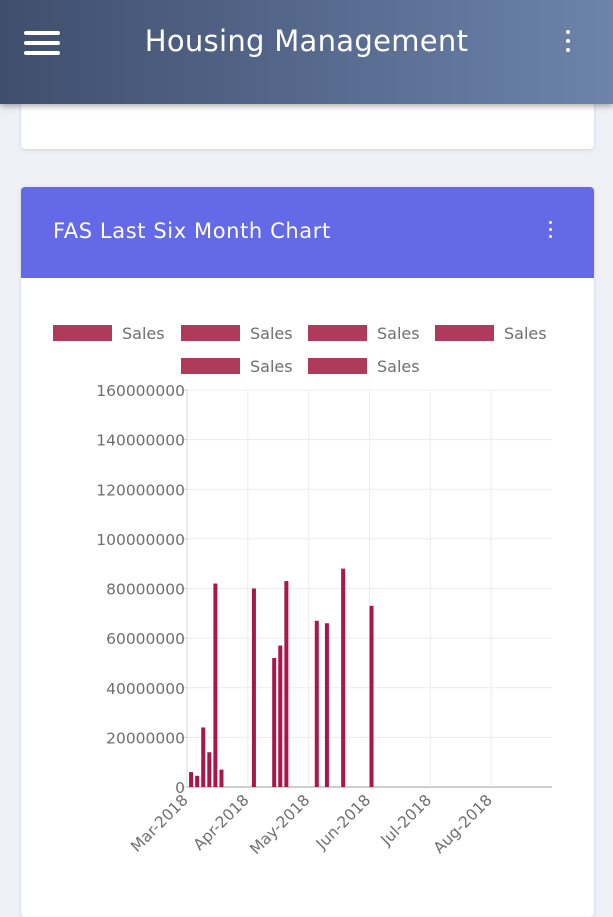 The height and width of the screenshot is (917, 613). Describe the element at coordinates (306, 41) in the screenshot. I see `app-title: Housing Management` at that location.